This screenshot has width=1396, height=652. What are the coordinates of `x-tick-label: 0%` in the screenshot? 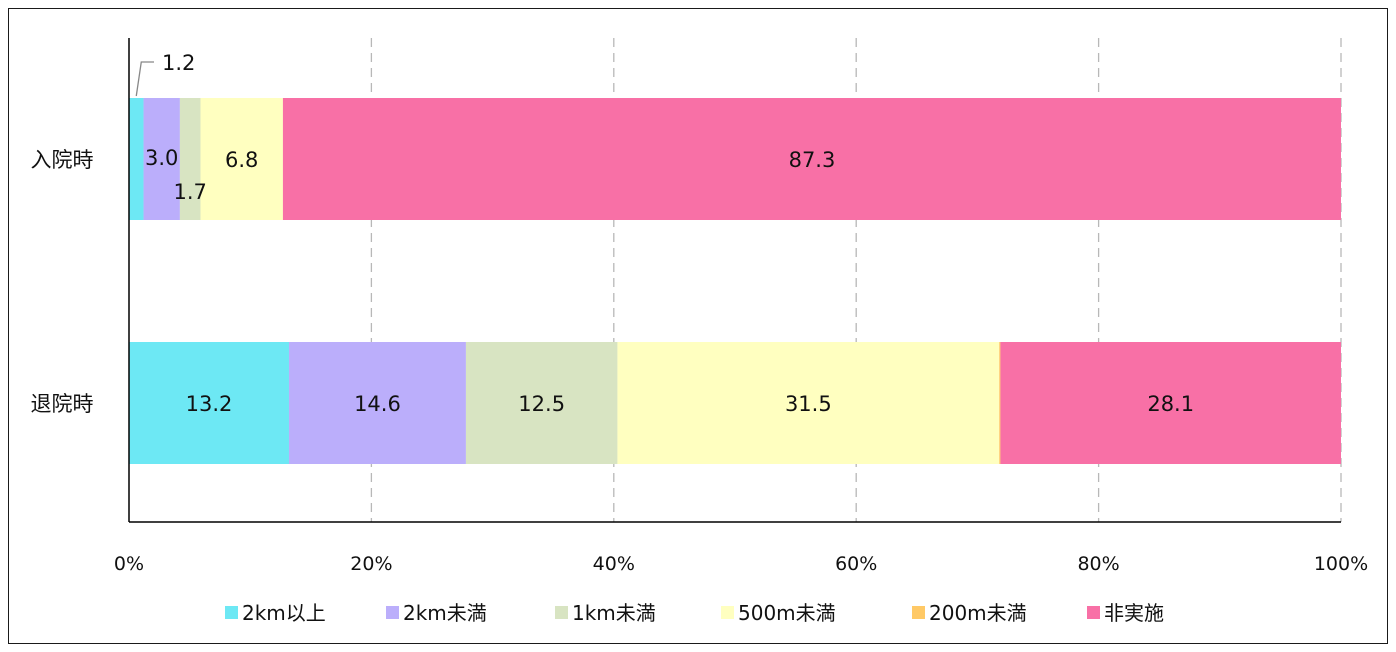 It's located at (129, 564).